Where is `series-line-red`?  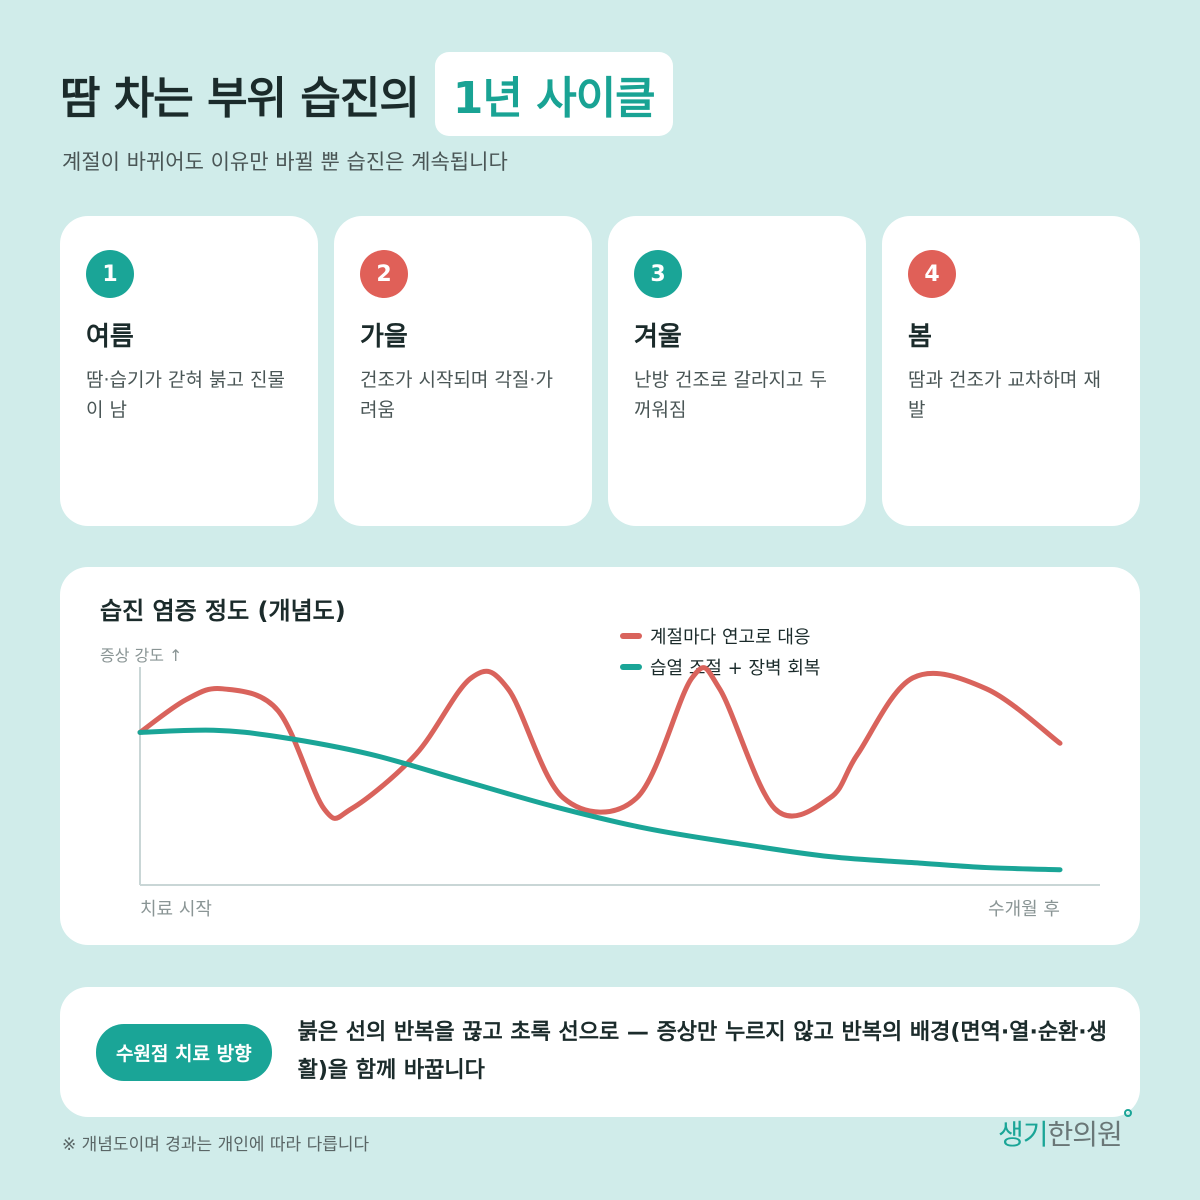 series-line-red is located at coordinates (600, 743).